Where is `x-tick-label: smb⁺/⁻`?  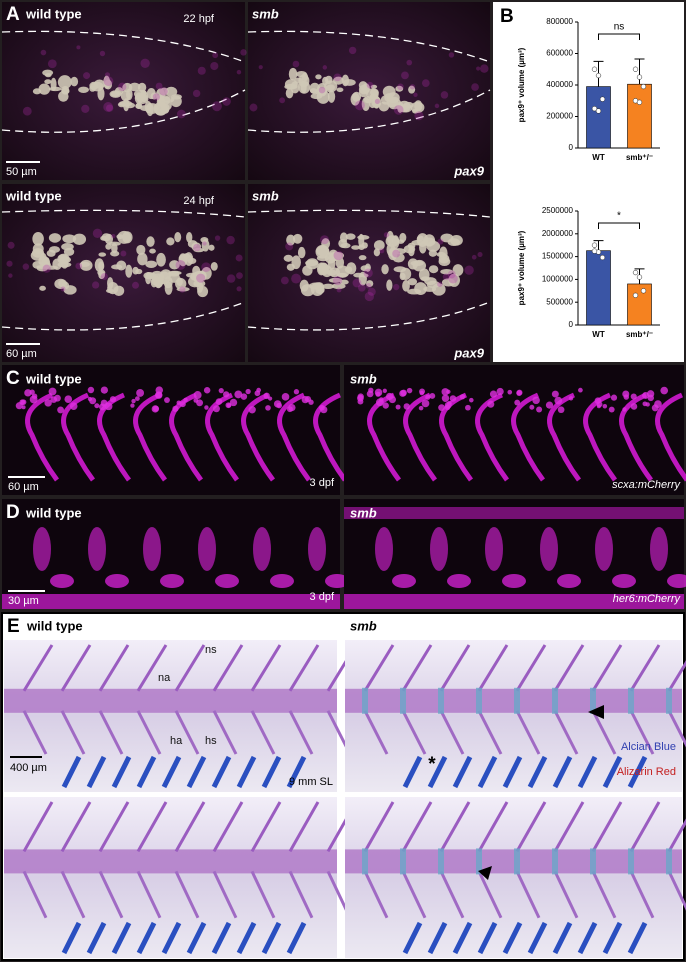 x-tick-label: smb⁺/⁻ is located at coordinates (639, 157).